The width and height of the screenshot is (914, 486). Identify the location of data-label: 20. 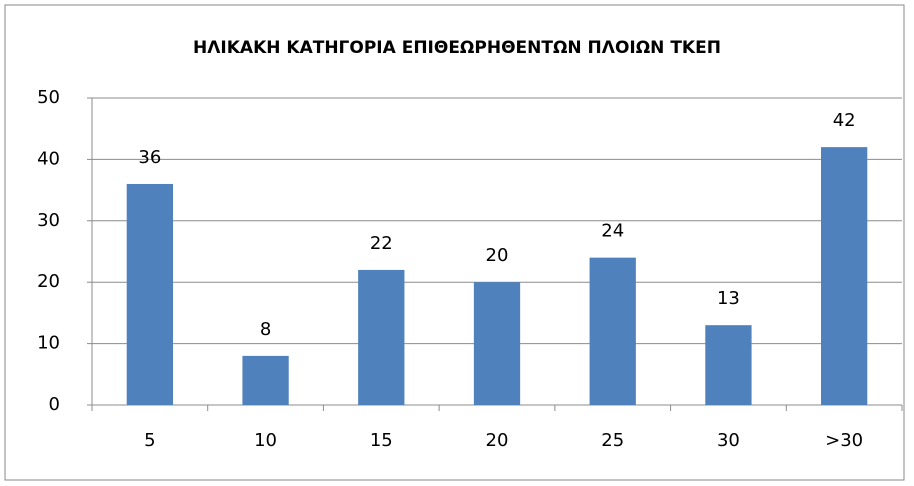
(497, 255).